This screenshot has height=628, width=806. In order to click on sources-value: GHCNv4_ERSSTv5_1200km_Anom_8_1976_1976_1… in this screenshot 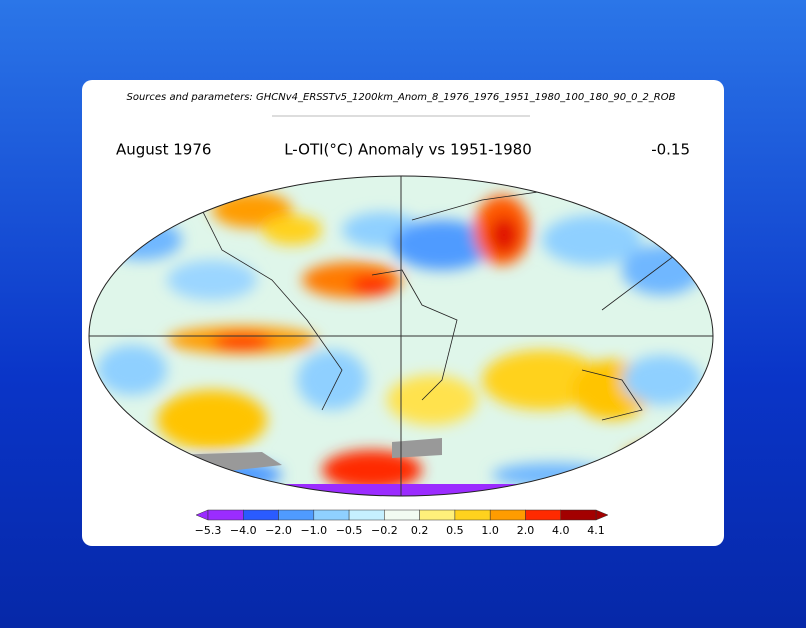, I will do `click(466, 97)`.